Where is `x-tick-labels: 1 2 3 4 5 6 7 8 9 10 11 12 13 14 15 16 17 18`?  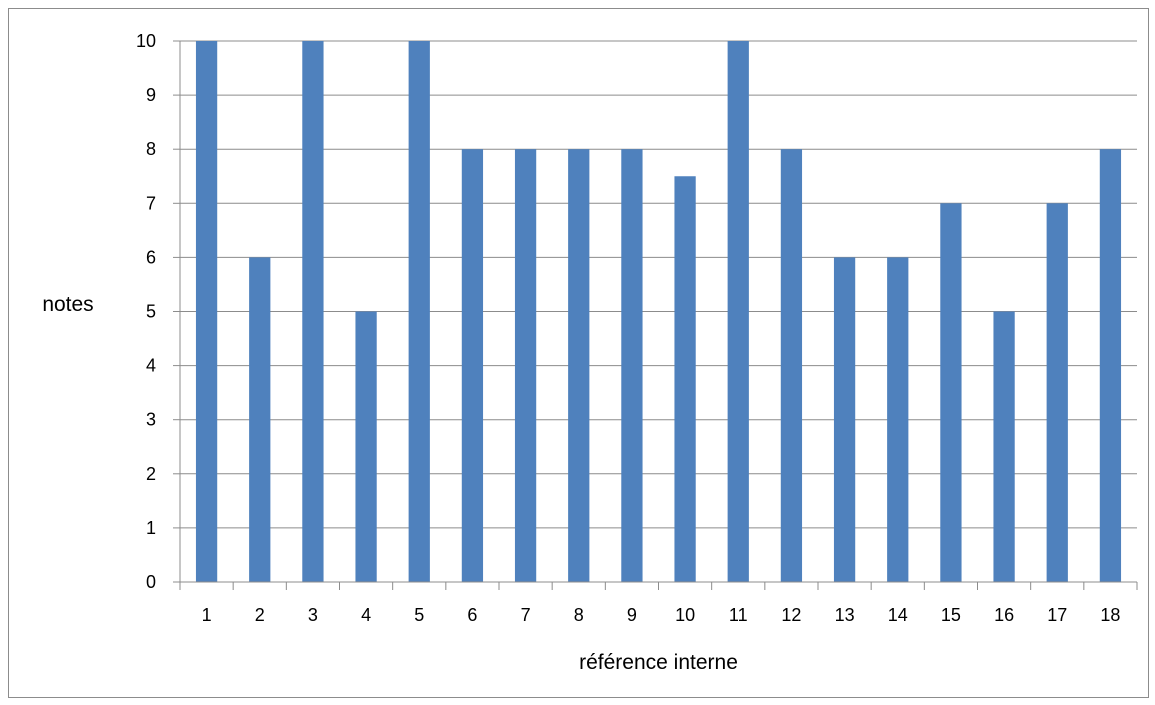 x-tick-labels: 1 2 3 4 5 6 7 8 9 10 11 12 13 14 15 16 17 18 is located at coordinates (661, 615).